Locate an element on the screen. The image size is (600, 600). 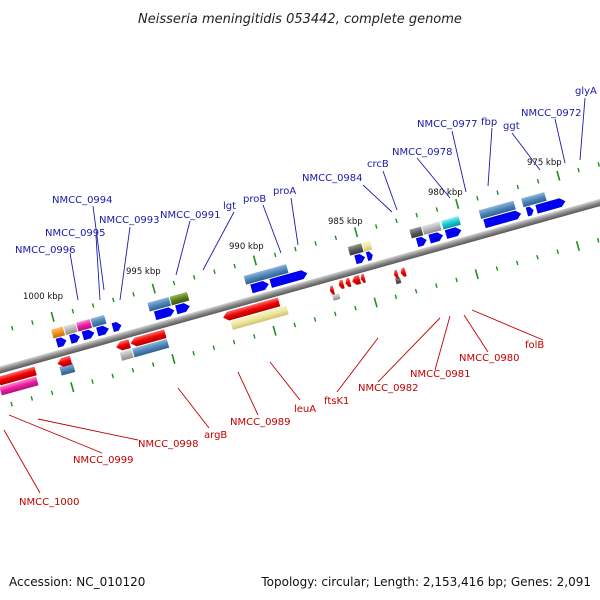
gene-label-NMCC_0984: NMCC_0984 is located at coordinates (332, 178).